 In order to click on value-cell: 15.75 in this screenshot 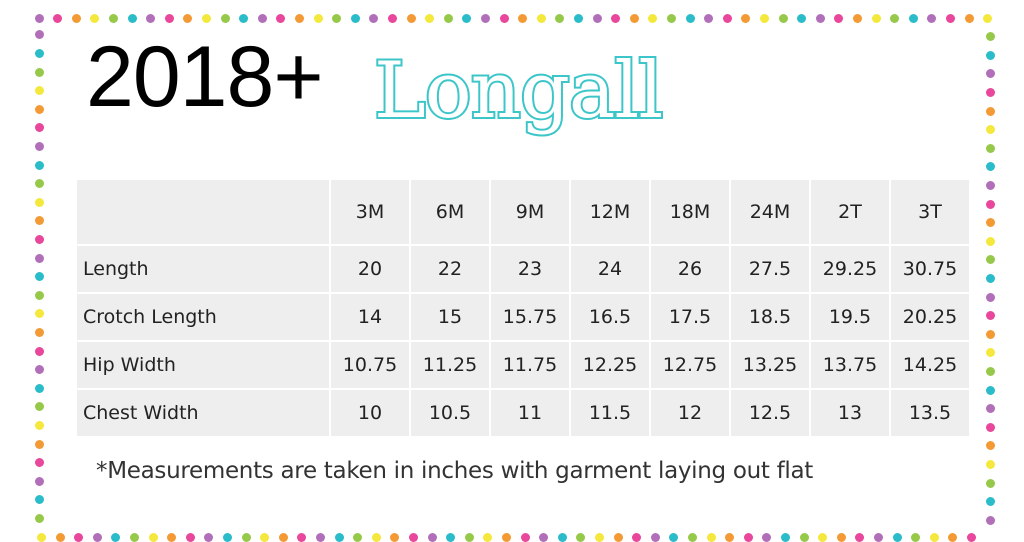, I will do `click(530, 317)`.